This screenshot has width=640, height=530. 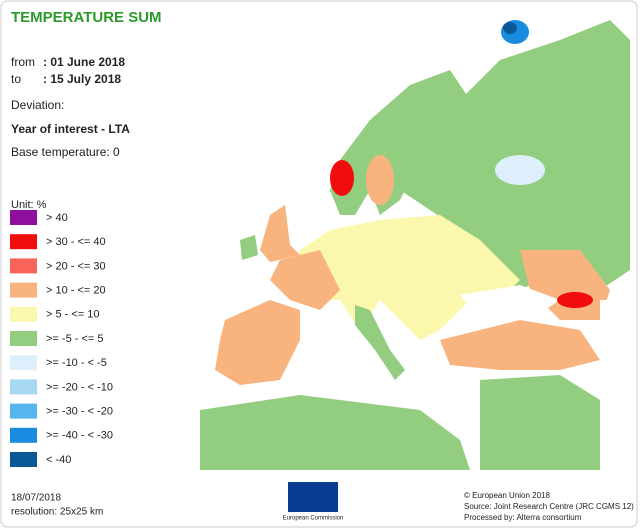 I want to click on cool-russia, so click(x=520, y=170).